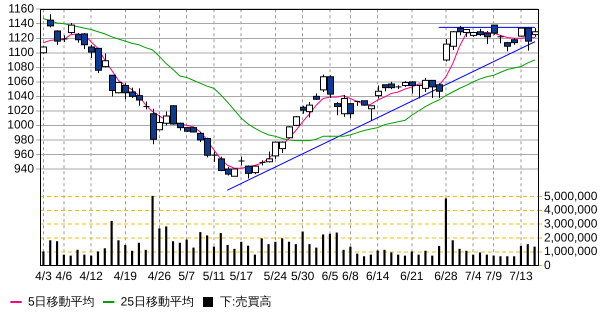 The width and height of the screenshot is (600, 320). What do you see at coordinates (21, 37) in the screenshot?
I see `y-tick-label: 1120` at bounding box center [21, 37].